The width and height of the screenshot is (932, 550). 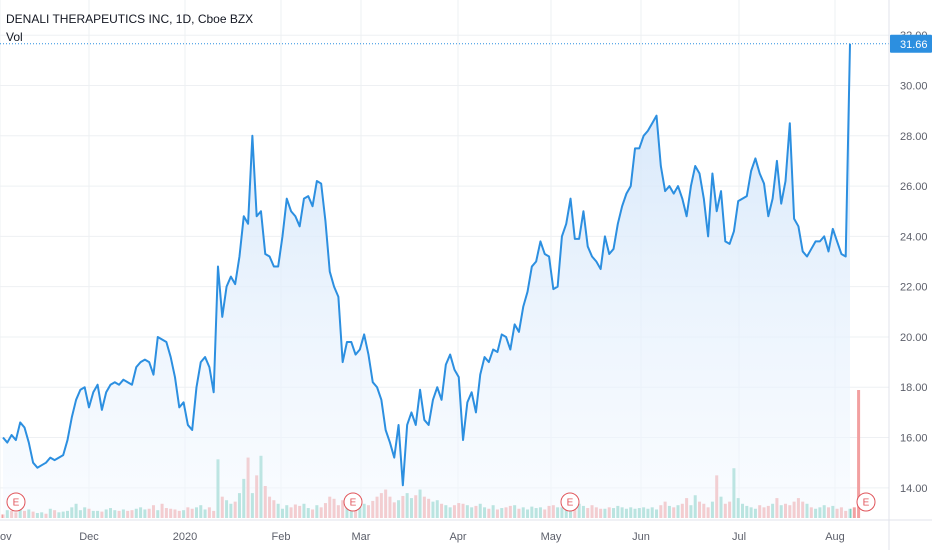 I want to click on y-tick-label: 24.00, so click(x=914, y=237).